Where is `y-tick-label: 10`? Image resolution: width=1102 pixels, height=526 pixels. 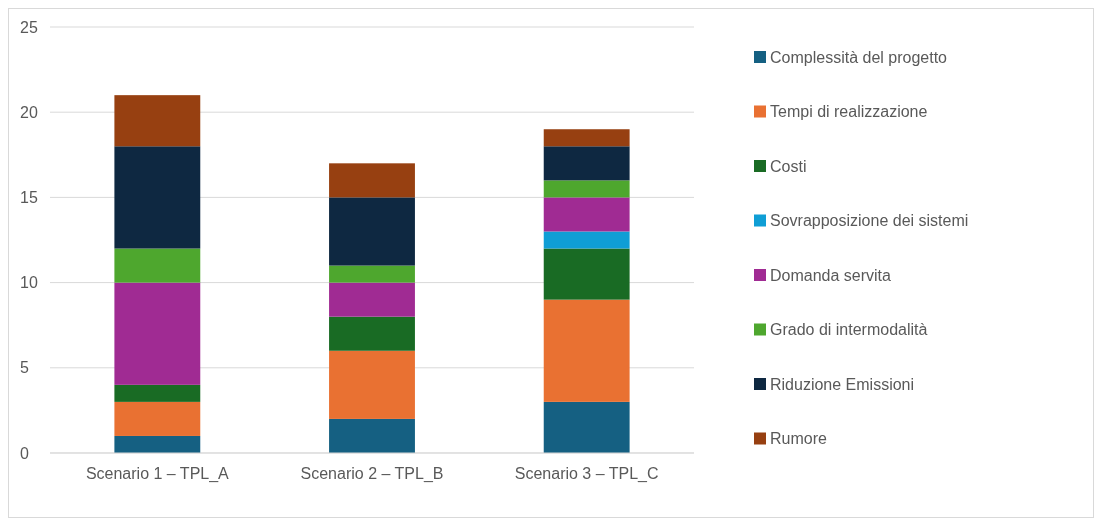 y-tick-label: 10 is located at coordinates (29, 283).